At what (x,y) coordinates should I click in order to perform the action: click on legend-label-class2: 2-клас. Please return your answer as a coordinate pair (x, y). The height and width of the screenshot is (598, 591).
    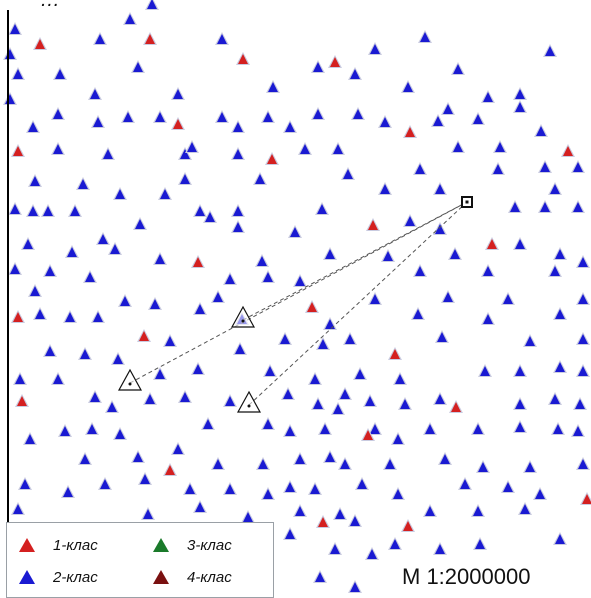
    Looking at the image, I should click on (75, 577).